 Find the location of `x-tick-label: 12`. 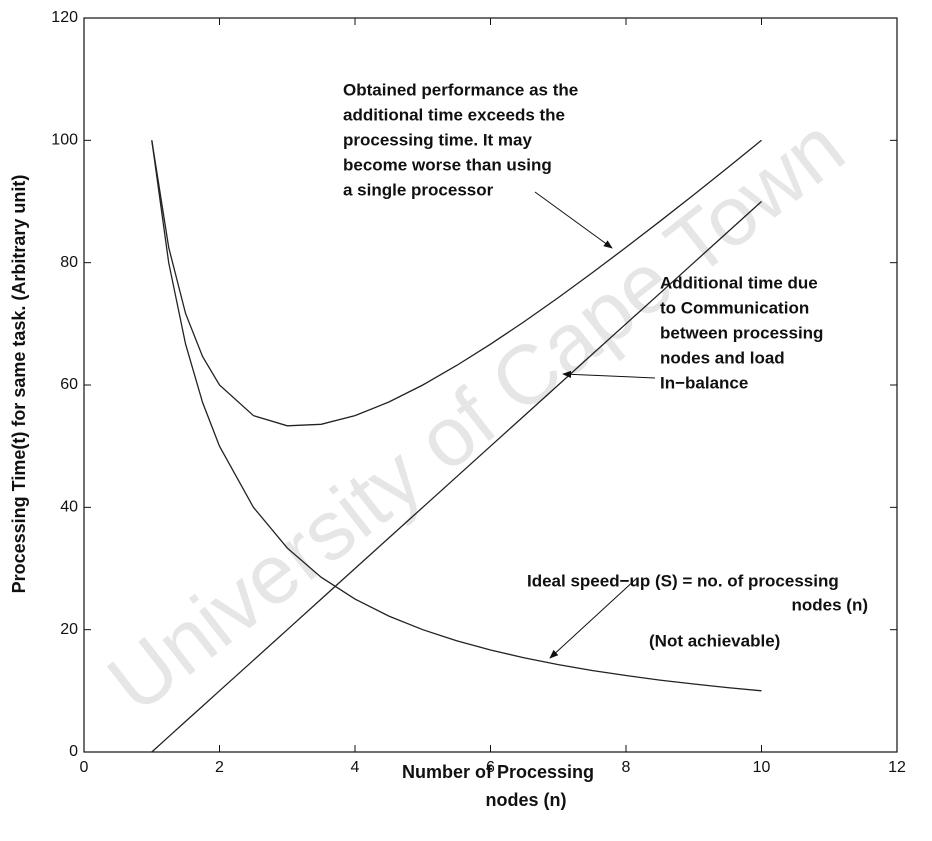

x-tick-label: 12 is located at coordinates (897, 767).